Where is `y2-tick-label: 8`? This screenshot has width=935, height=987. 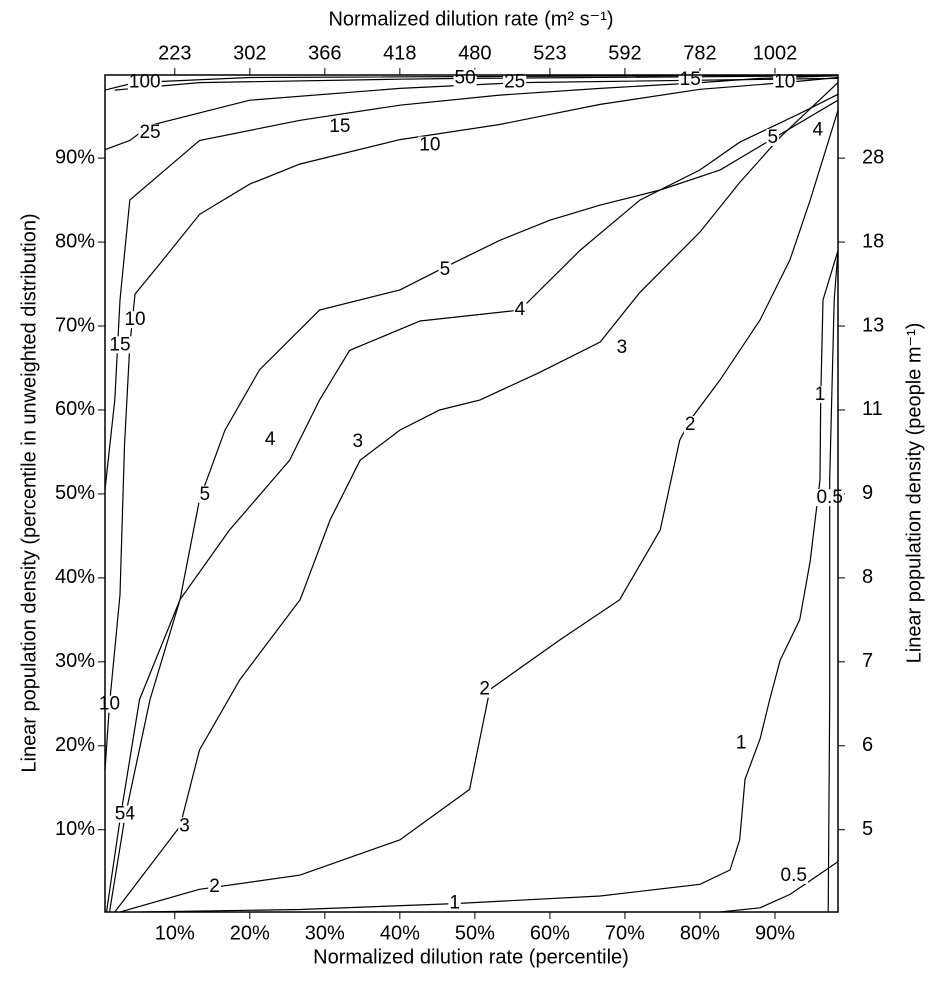 y2-tick-label: 8 is located at coordinates (867, 577).